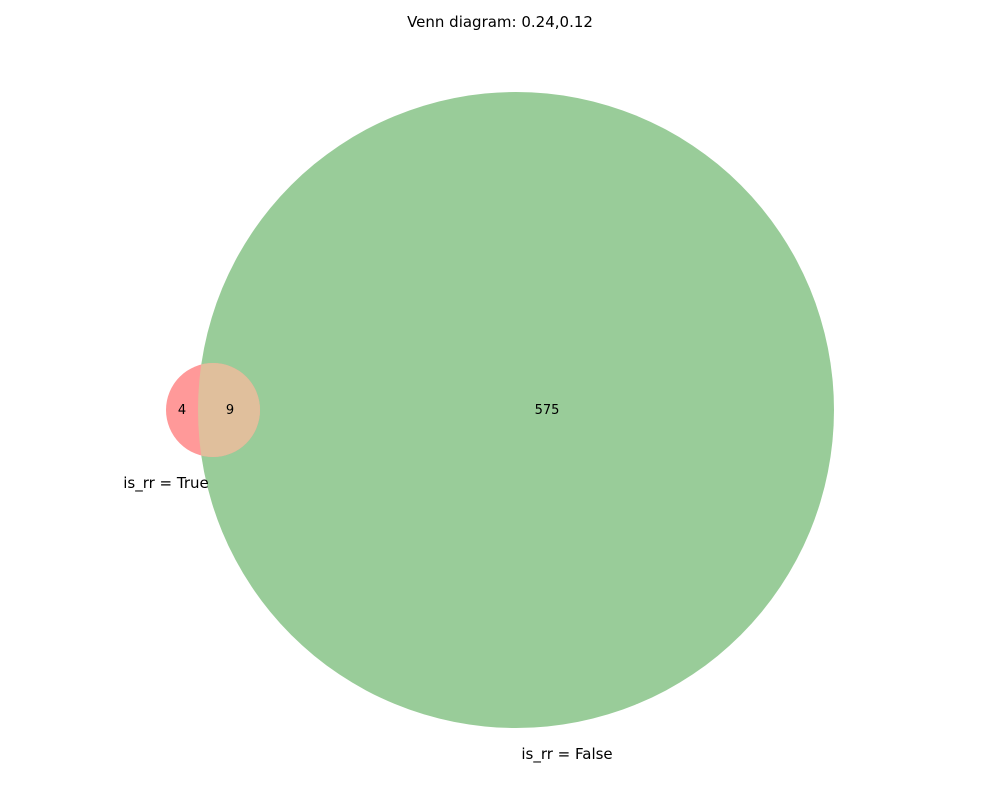 The width and height of the screenshot is (1000, 800). I want to click on subset-only-true-count: 4, so click(182, 410).